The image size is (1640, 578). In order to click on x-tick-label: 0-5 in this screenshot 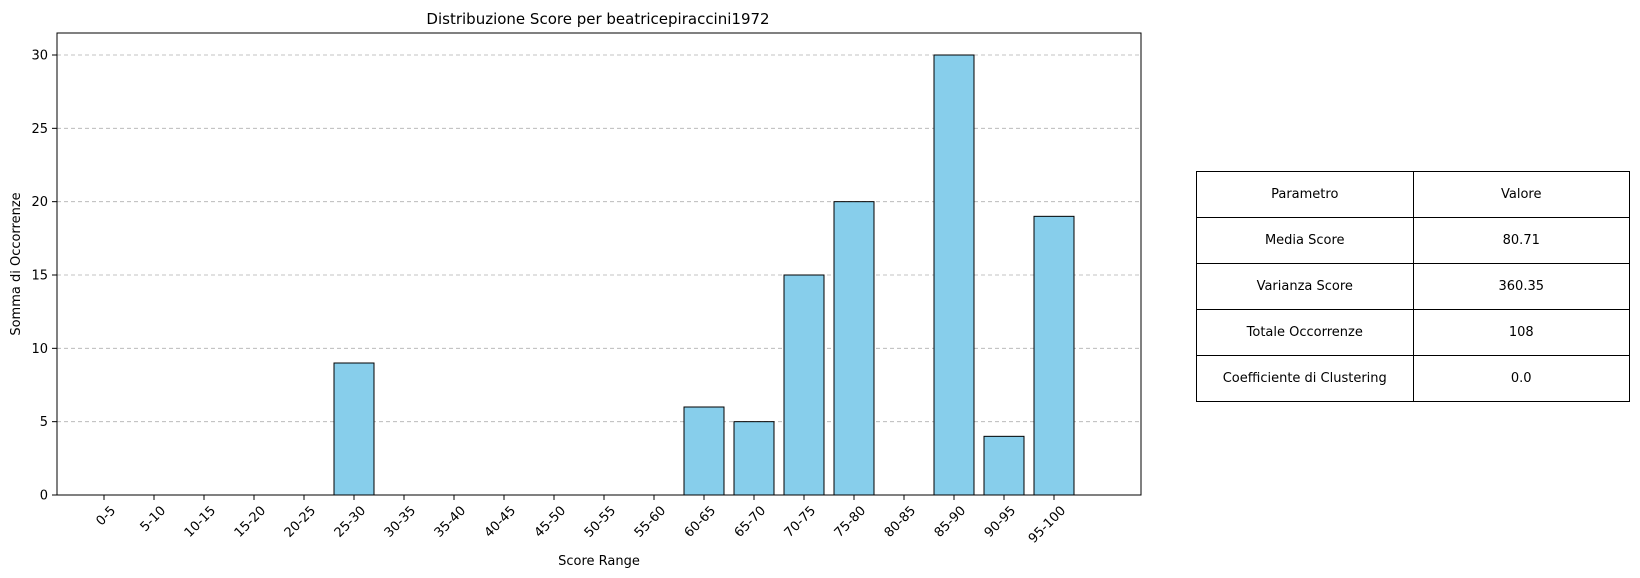, I will do `click(106, 516)`.